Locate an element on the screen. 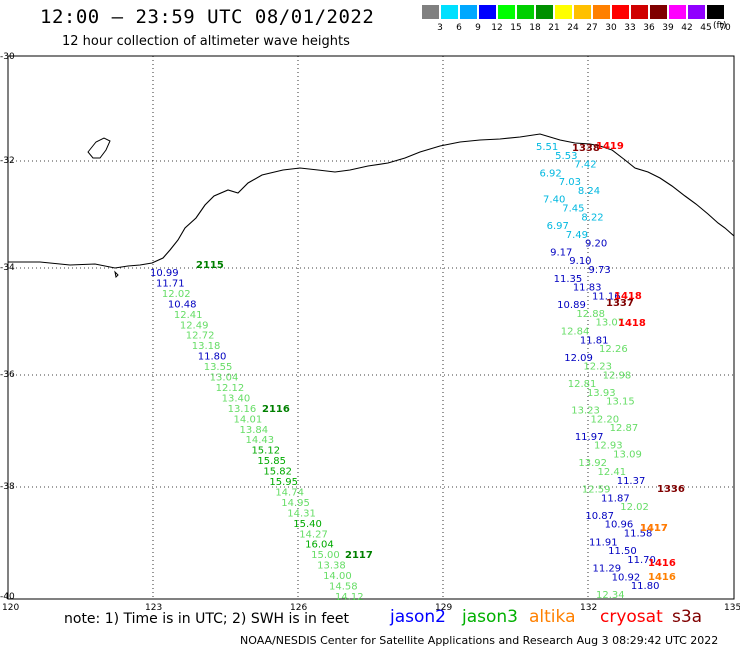 The width and height of the screenshot is (740, 650). track-value: 12.81 is located at coordinates (582, 384).